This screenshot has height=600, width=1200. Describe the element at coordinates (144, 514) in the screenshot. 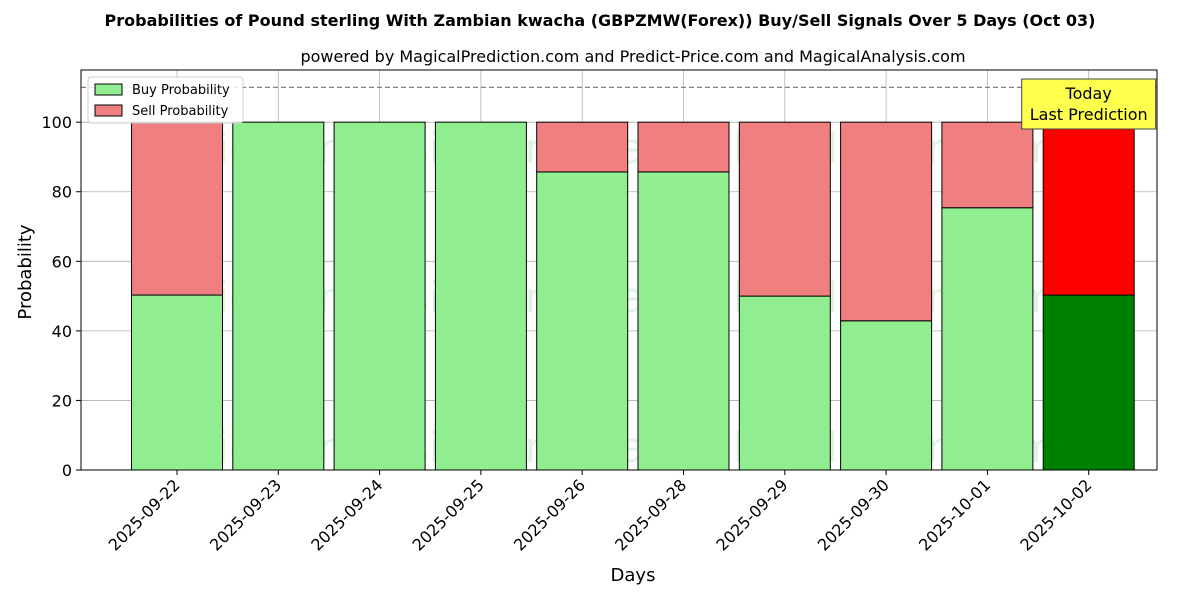

I see `x-tick-label: 2025-09-22` at that location.